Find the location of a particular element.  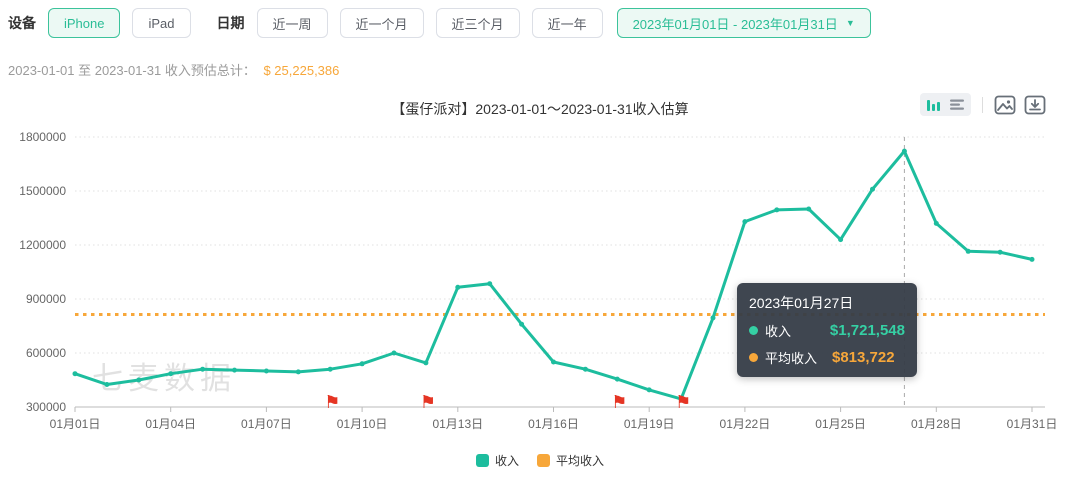

x-axis-label: 01月10日 is located at coordinates (362, 424).